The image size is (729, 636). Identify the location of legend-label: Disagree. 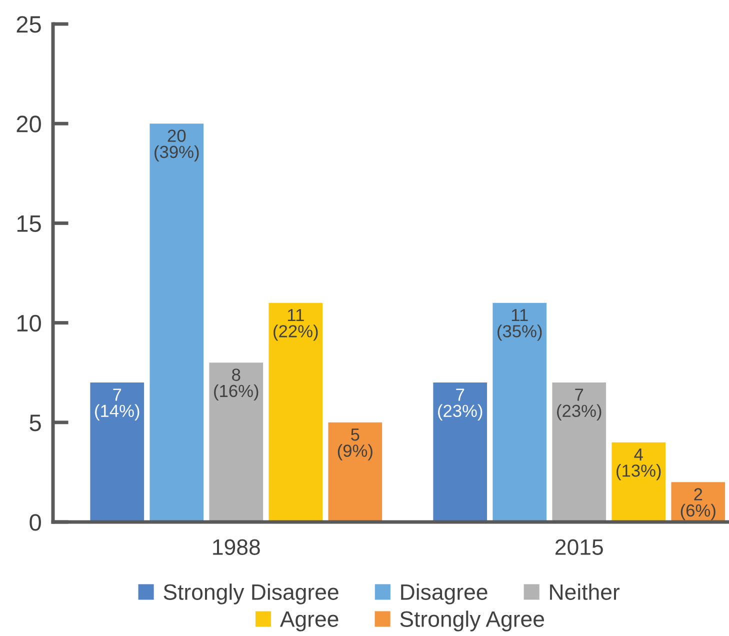
(444, 594).